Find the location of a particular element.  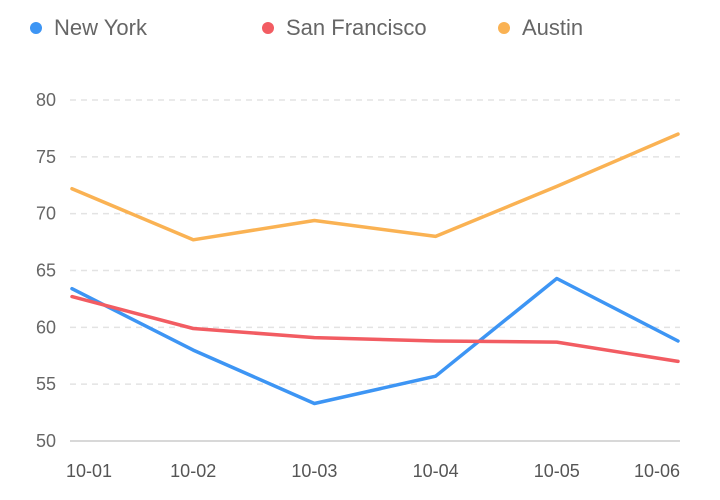

y-tick-label: 75 is located at coordinates (46, 157).